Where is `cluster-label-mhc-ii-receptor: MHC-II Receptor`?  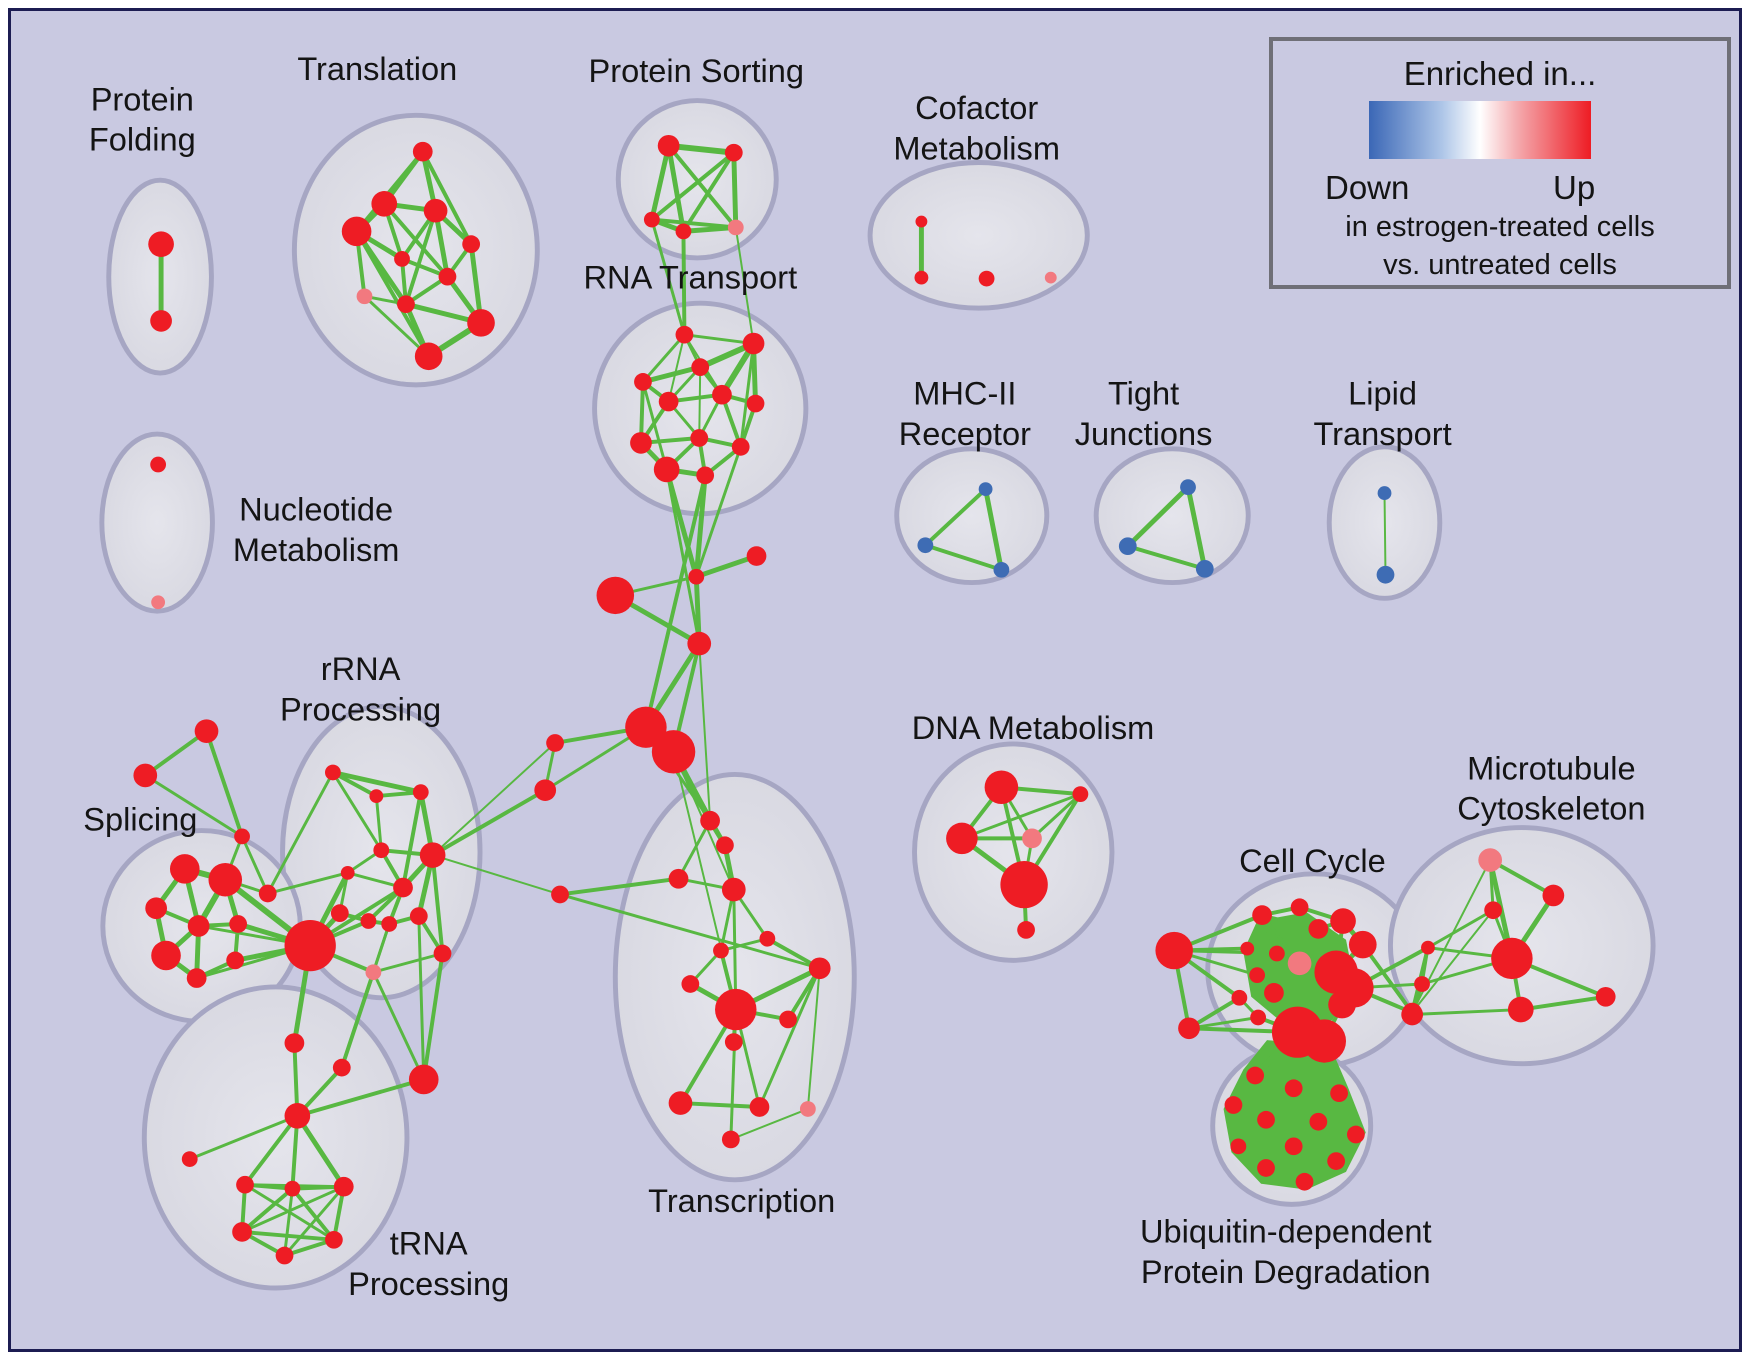 cluster-label-mhc-ii-receptor: MHC-II Receptor is located at coordinates (965, 414).